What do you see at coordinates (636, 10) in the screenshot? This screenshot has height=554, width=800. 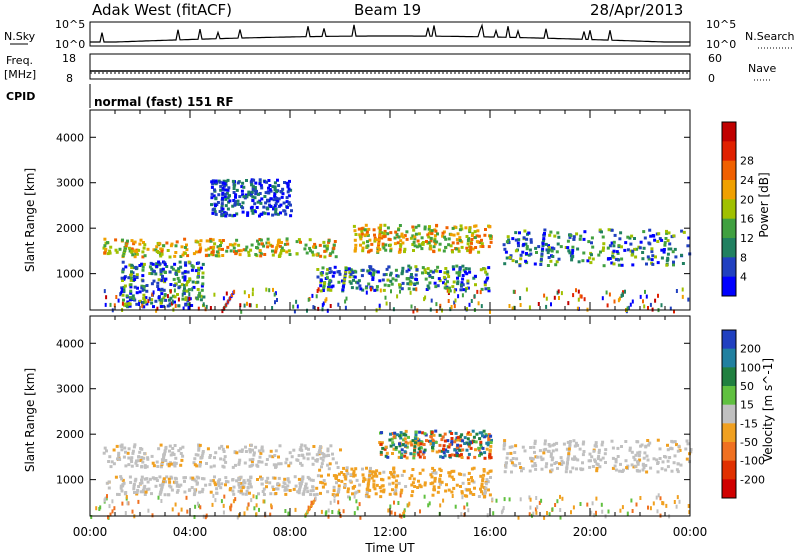 I see `date-title: 28/Apr/2013` at bounding box center [636, 10].